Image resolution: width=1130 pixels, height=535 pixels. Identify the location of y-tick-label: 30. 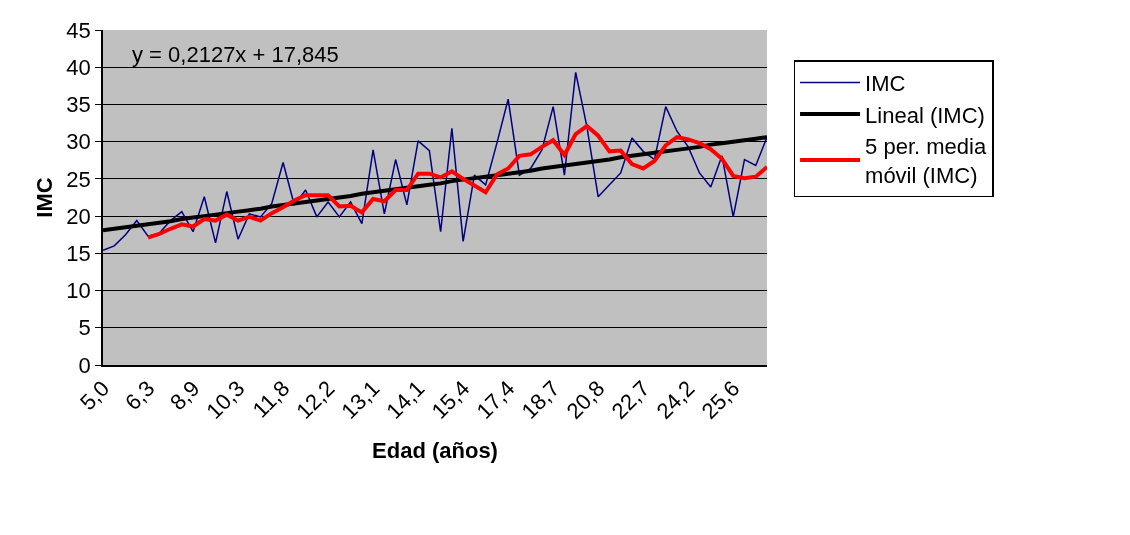
(78, 142).